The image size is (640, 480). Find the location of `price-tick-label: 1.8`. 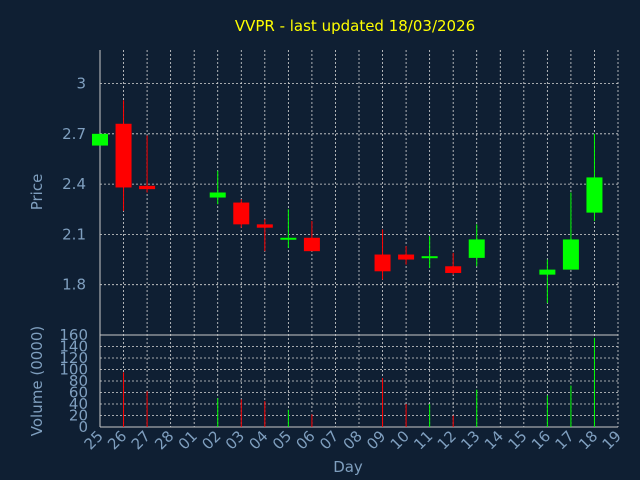

price-tick-label: 1.8 is located at coordinates (74, 285).